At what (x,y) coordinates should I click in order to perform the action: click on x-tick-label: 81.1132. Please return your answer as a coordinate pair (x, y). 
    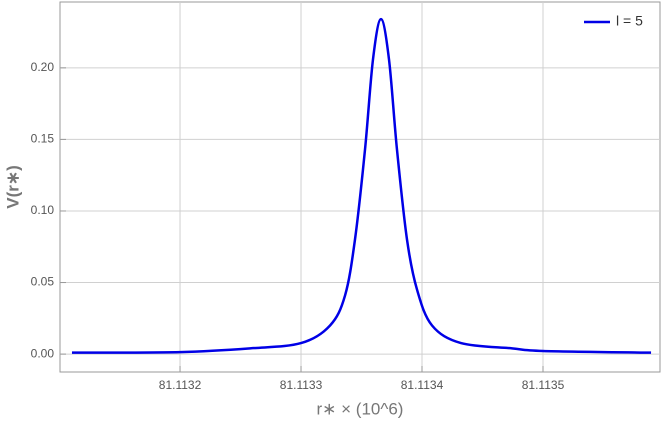
    Looking at the image, I should click on (180, 385).